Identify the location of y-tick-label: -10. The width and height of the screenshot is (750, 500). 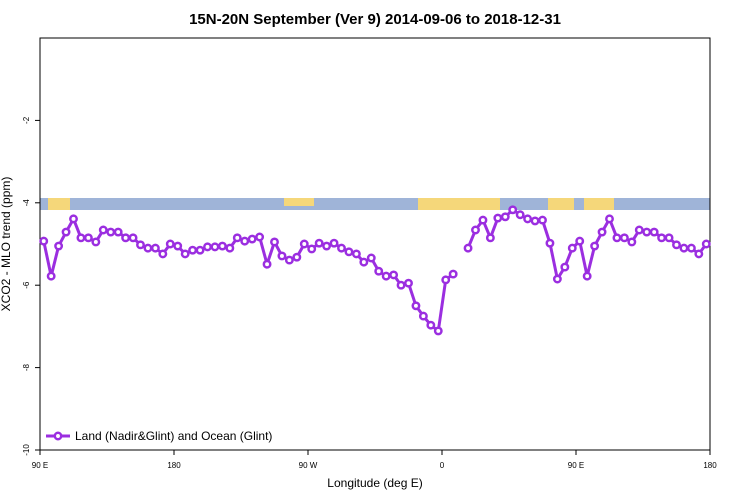
(26, 450).